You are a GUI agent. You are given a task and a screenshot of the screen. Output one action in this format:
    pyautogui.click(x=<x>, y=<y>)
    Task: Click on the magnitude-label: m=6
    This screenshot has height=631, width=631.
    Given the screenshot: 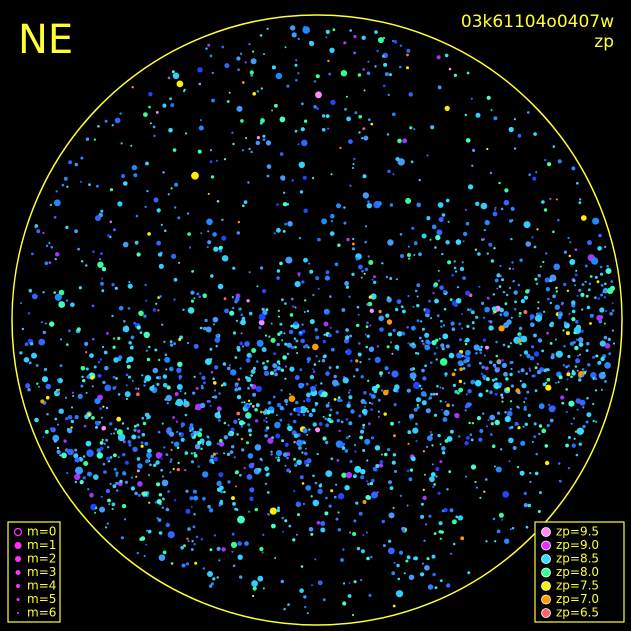 What is the action you would take?
    pyautogui.click(x=41, y=613)
    